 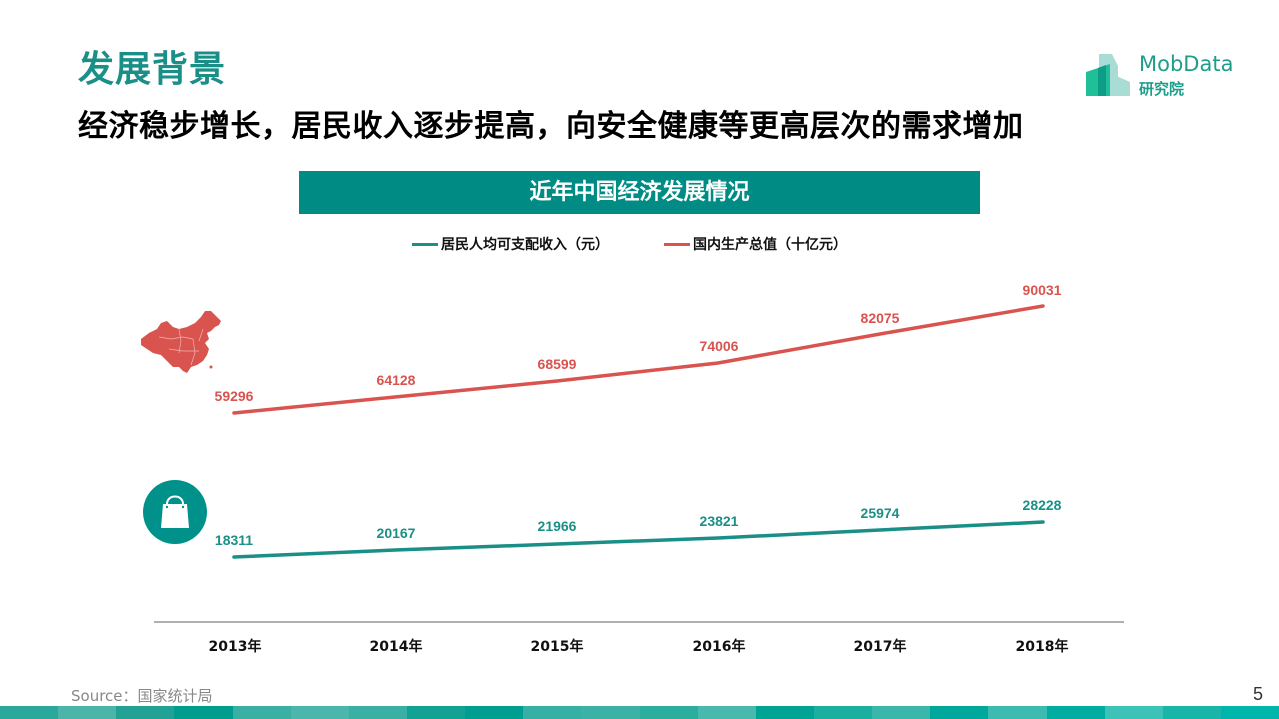 I want to click on income-value-2018: 28228, so click(x=1042, y=505).